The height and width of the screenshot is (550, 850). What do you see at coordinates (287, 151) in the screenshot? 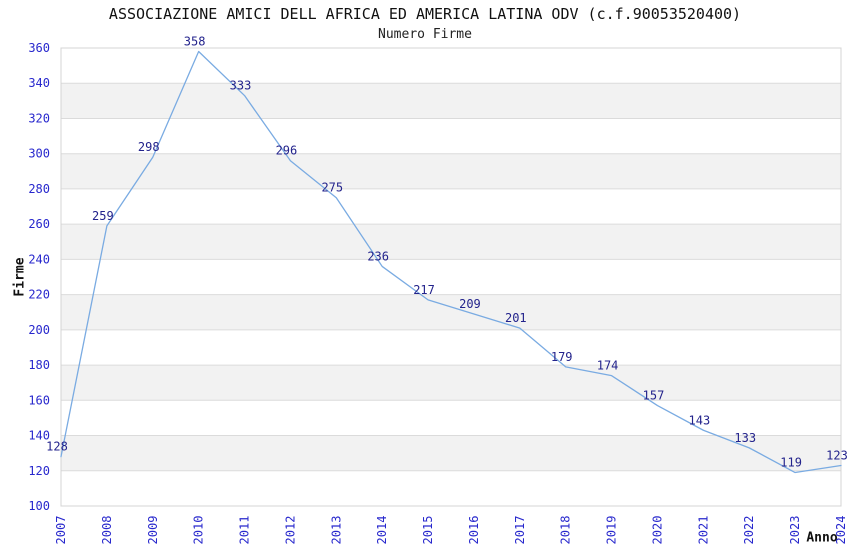
I see `data-point-label: 296` at bounding box center [287, 151].